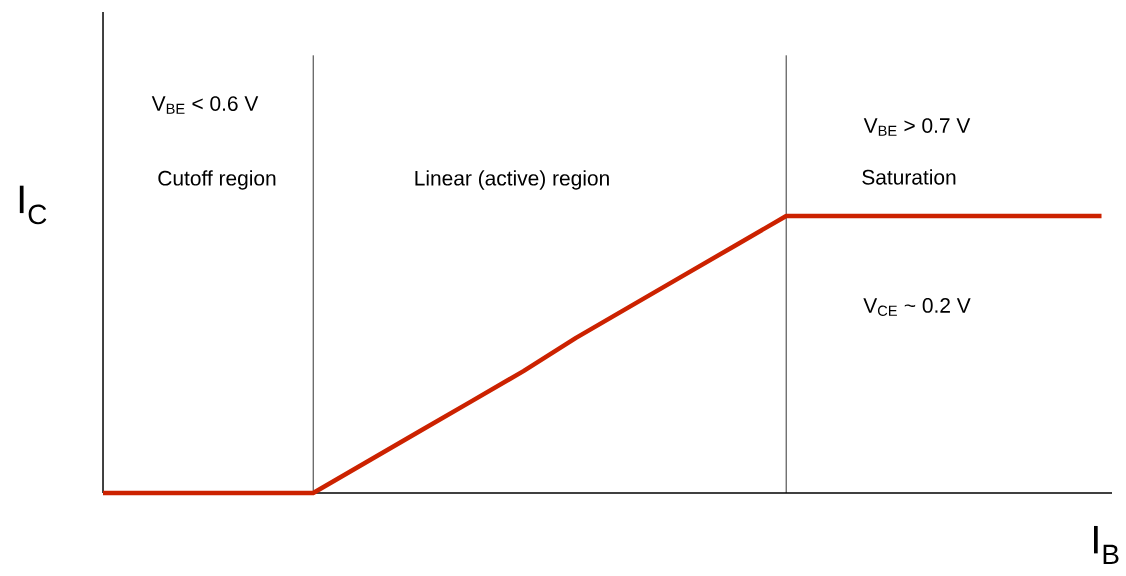 The image size is (1126, 576). I want to click on text: Cutoff region, so click(217, 180).